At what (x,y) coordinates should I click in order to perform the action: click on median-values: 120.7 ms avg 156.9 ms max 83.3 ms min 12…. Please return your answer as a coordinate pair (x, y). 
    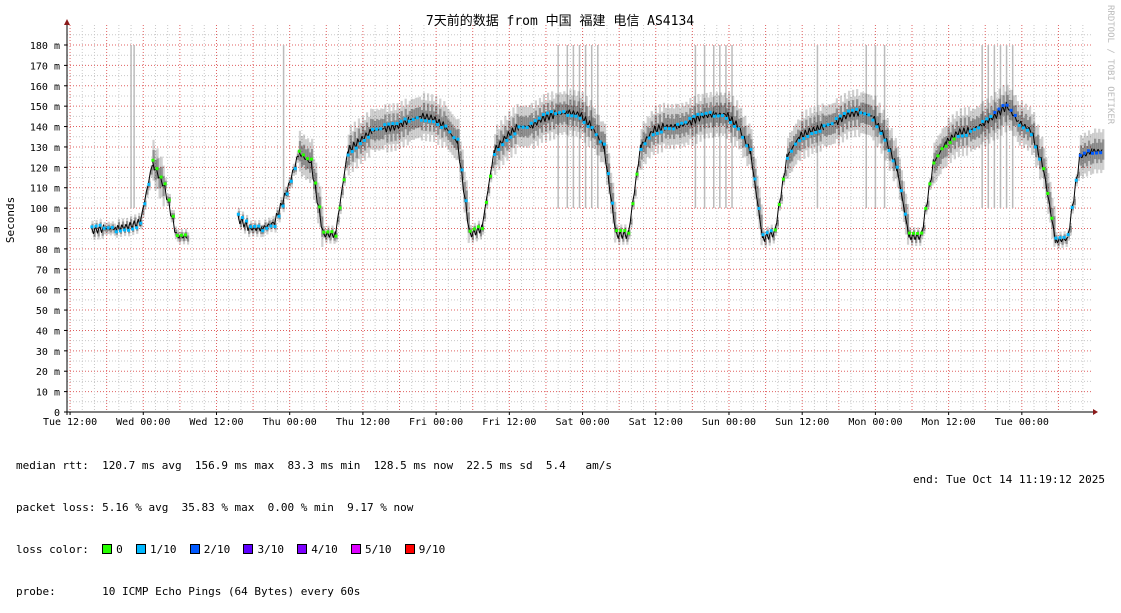
    Looking at the image, I should click on (357, 465).